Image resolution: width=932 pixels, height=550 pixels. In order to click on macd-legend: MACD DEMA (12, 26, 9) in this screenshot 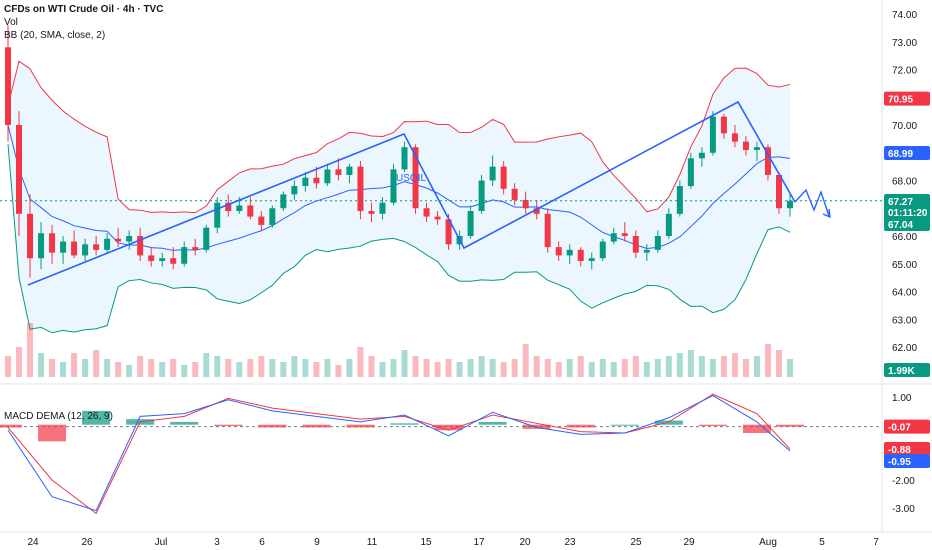, I will do `click(58, 416)`.